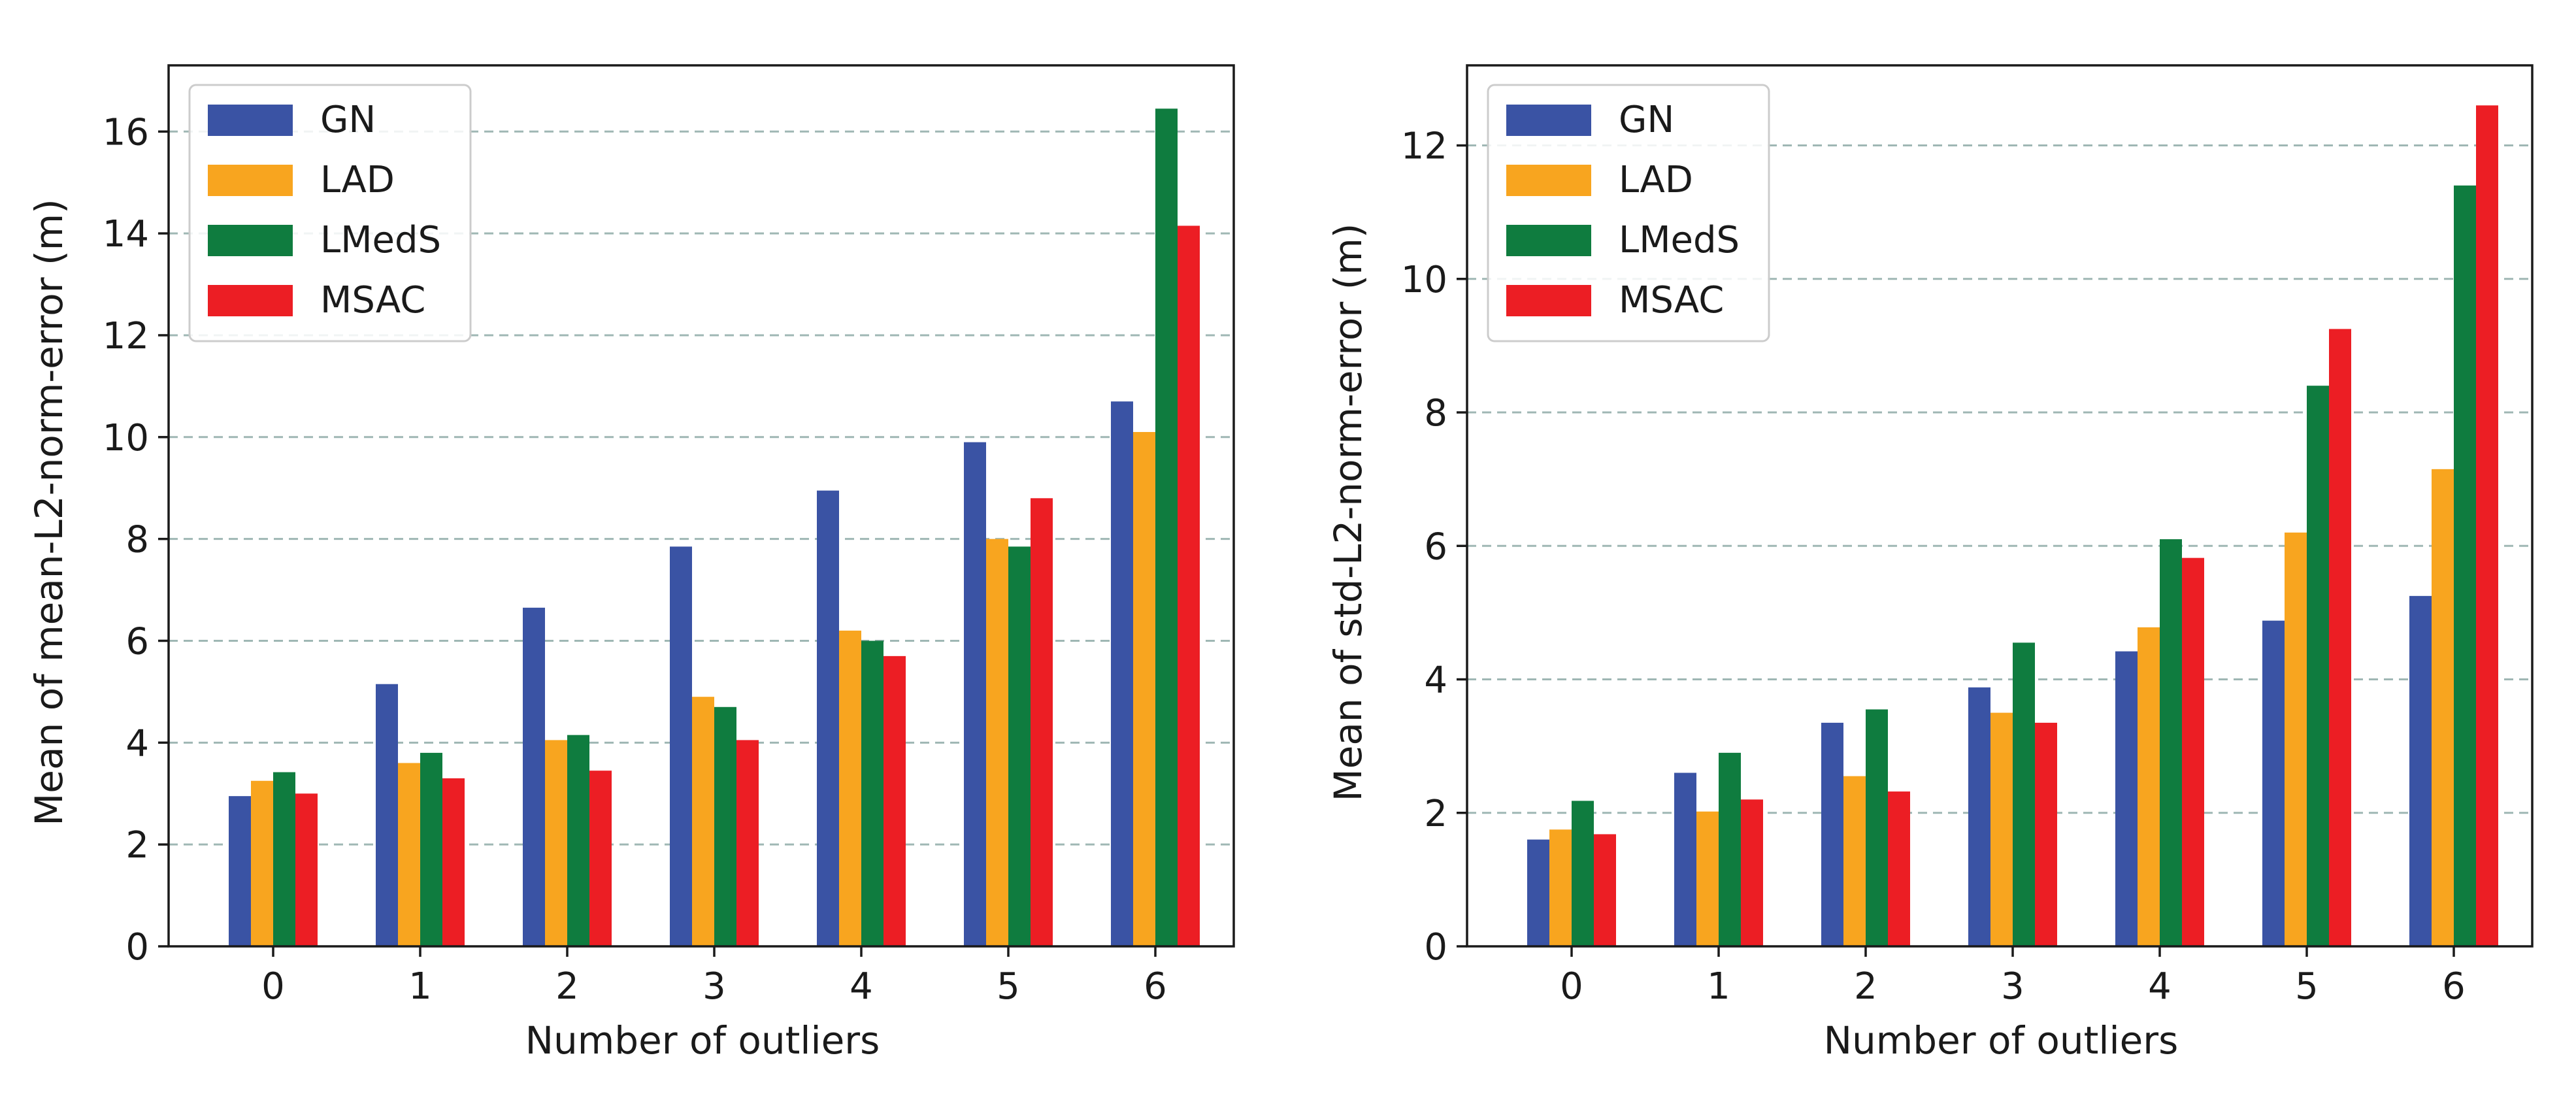 This screenshot has width=2576, height=1096. Describe the element at coordinates (1348, 513) in the screenshot. I see `y-axis-label: Mean of std-L2-norm-error (m)` at that location.